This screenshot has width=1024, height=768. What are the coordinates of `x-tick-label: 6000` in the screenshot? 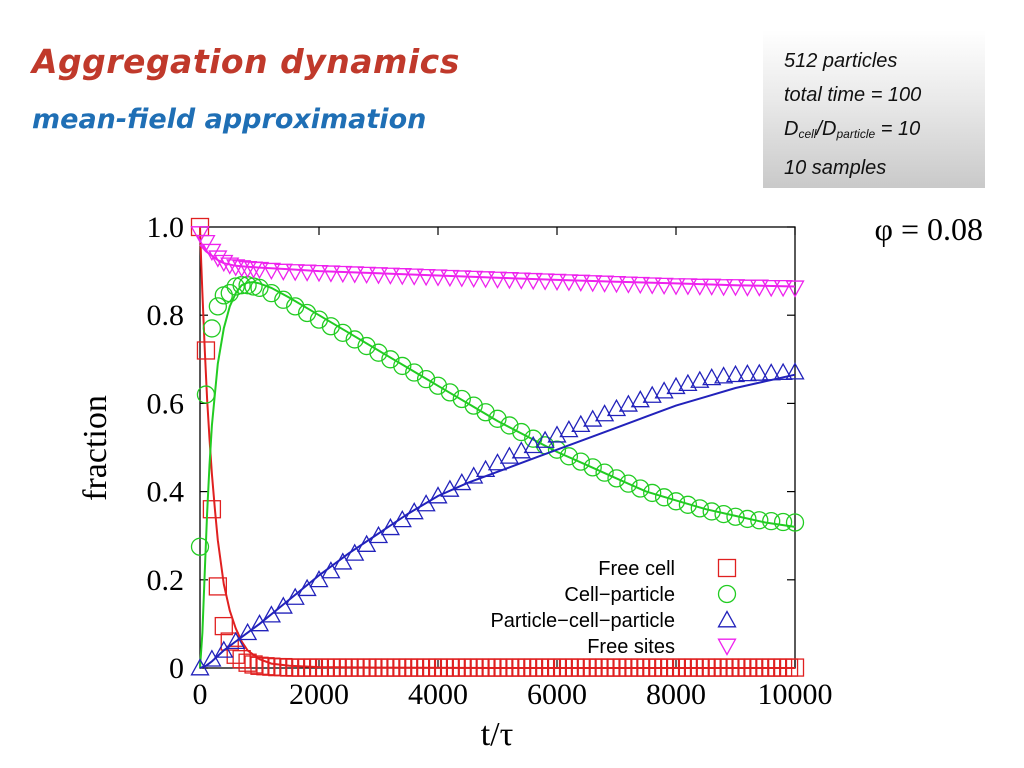 It's located at (557, 694).